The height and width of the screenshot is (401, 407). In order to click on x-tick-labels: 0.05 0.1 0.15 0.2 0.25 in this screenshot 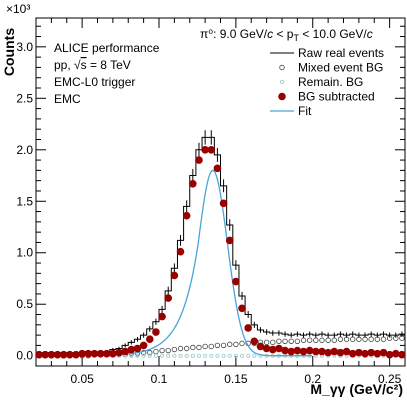, I will do `click(235, 379)`.